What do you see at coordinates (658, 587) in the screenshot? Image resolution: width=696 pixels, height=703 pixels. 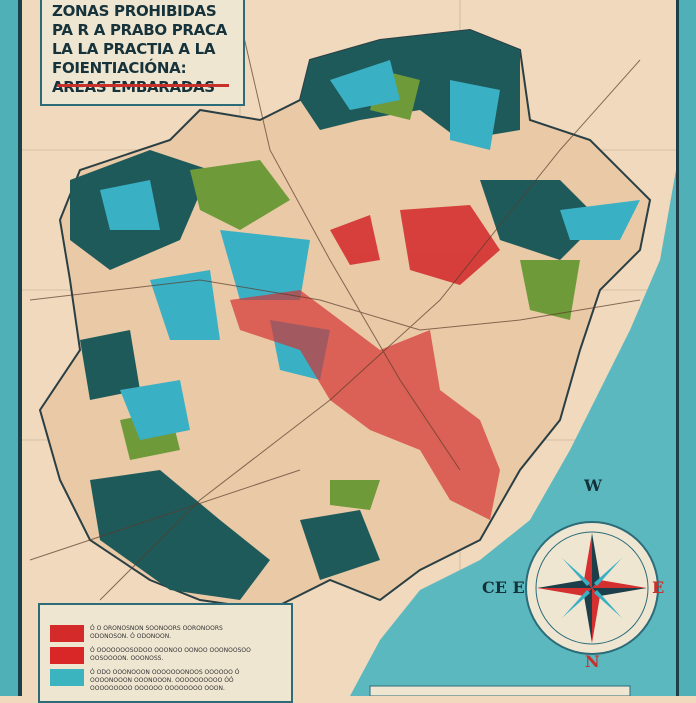 I see `compass-label-east: E` at bounding box center [658, 587].